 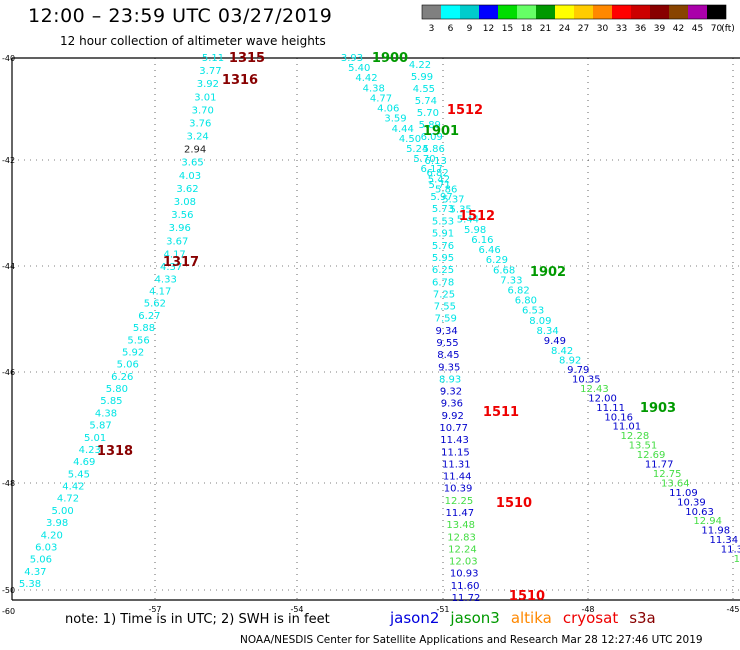 I want to click on wave-height-label: 6.03, so click(x=46, y=547).